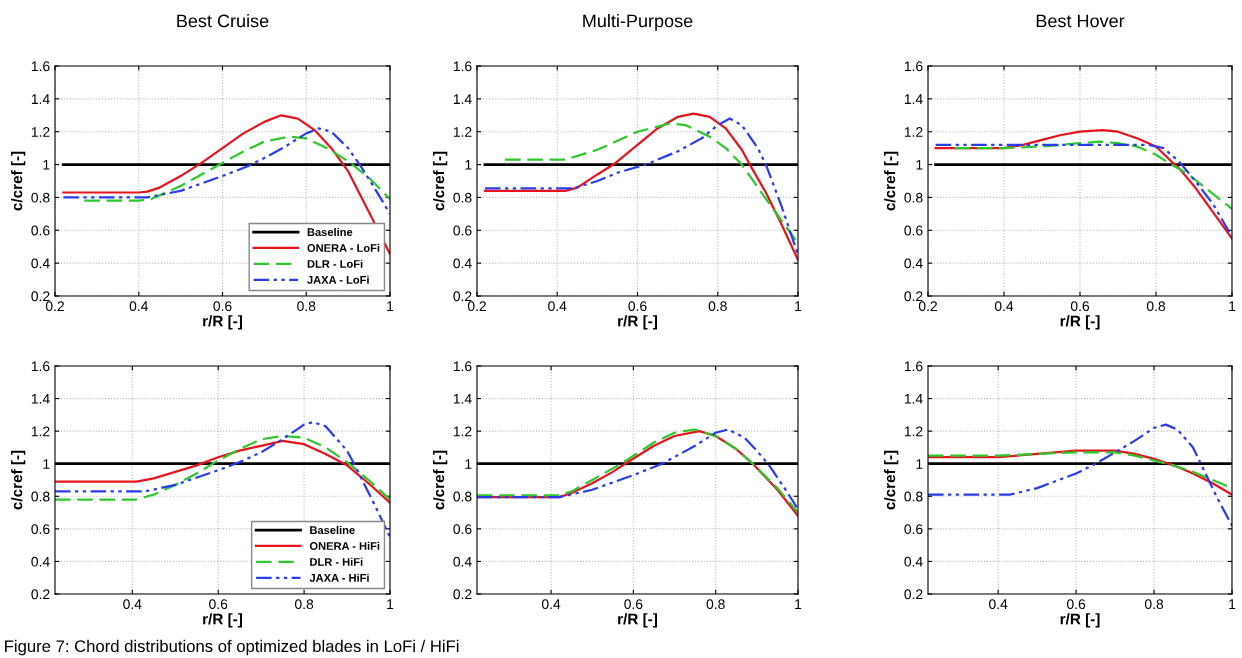  I want to click on chart-title: Best Hover, so click(1080, 21).